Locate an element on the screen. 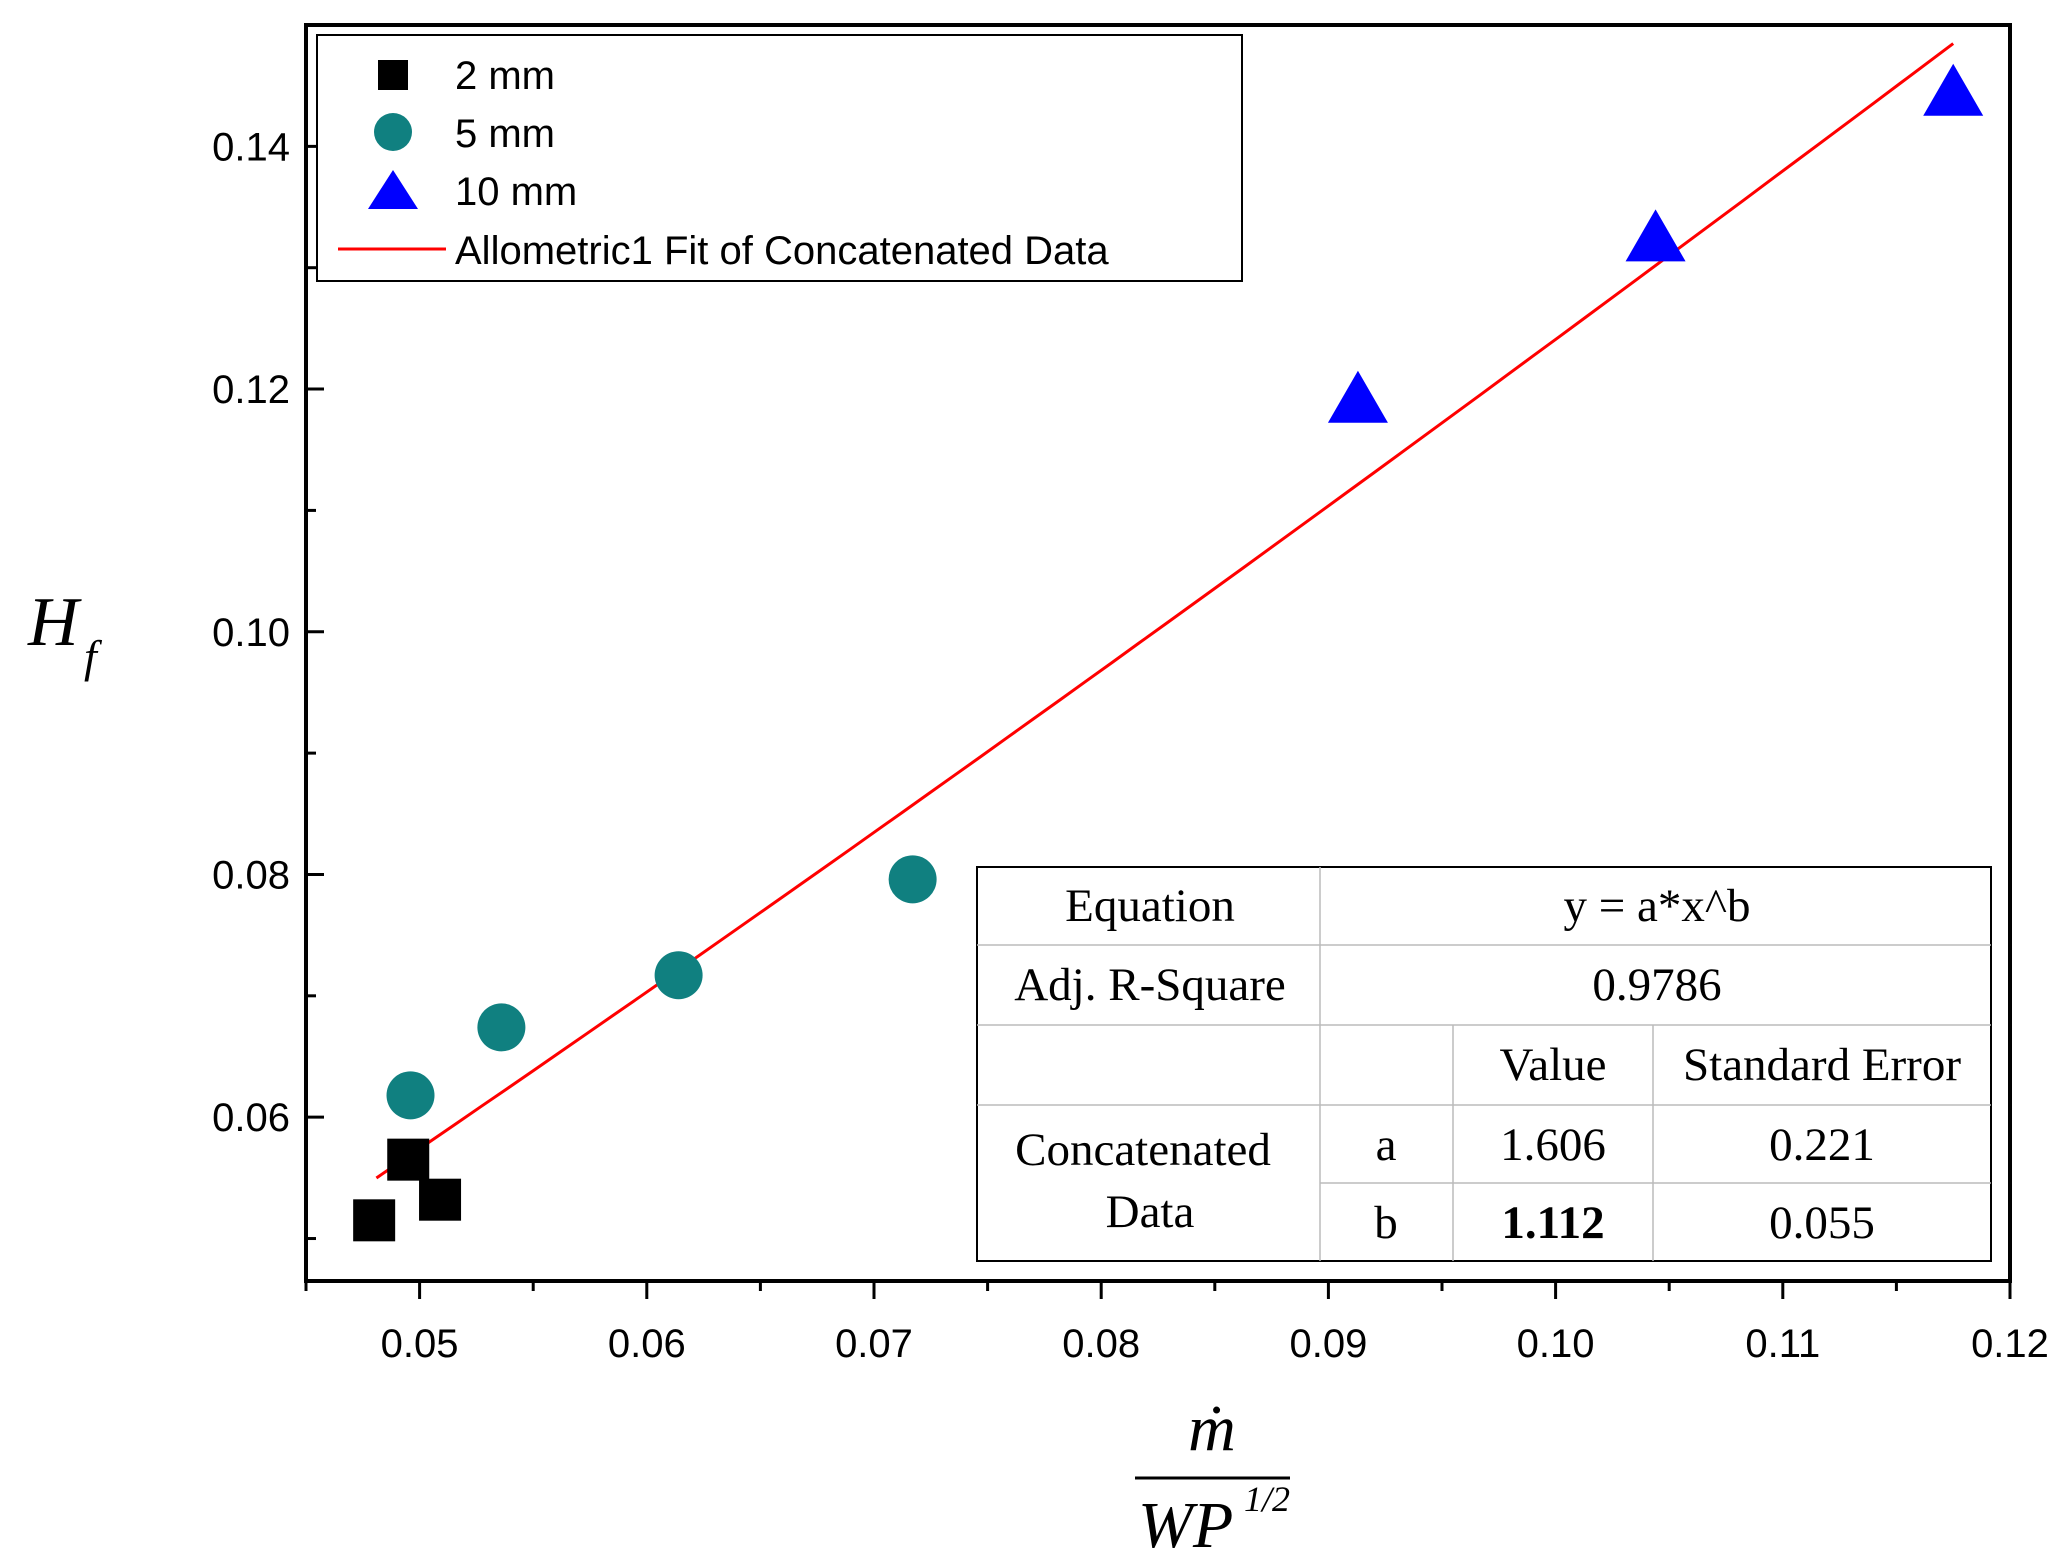  y-axis-label-subscript: f is located at coordinates (93, 656).